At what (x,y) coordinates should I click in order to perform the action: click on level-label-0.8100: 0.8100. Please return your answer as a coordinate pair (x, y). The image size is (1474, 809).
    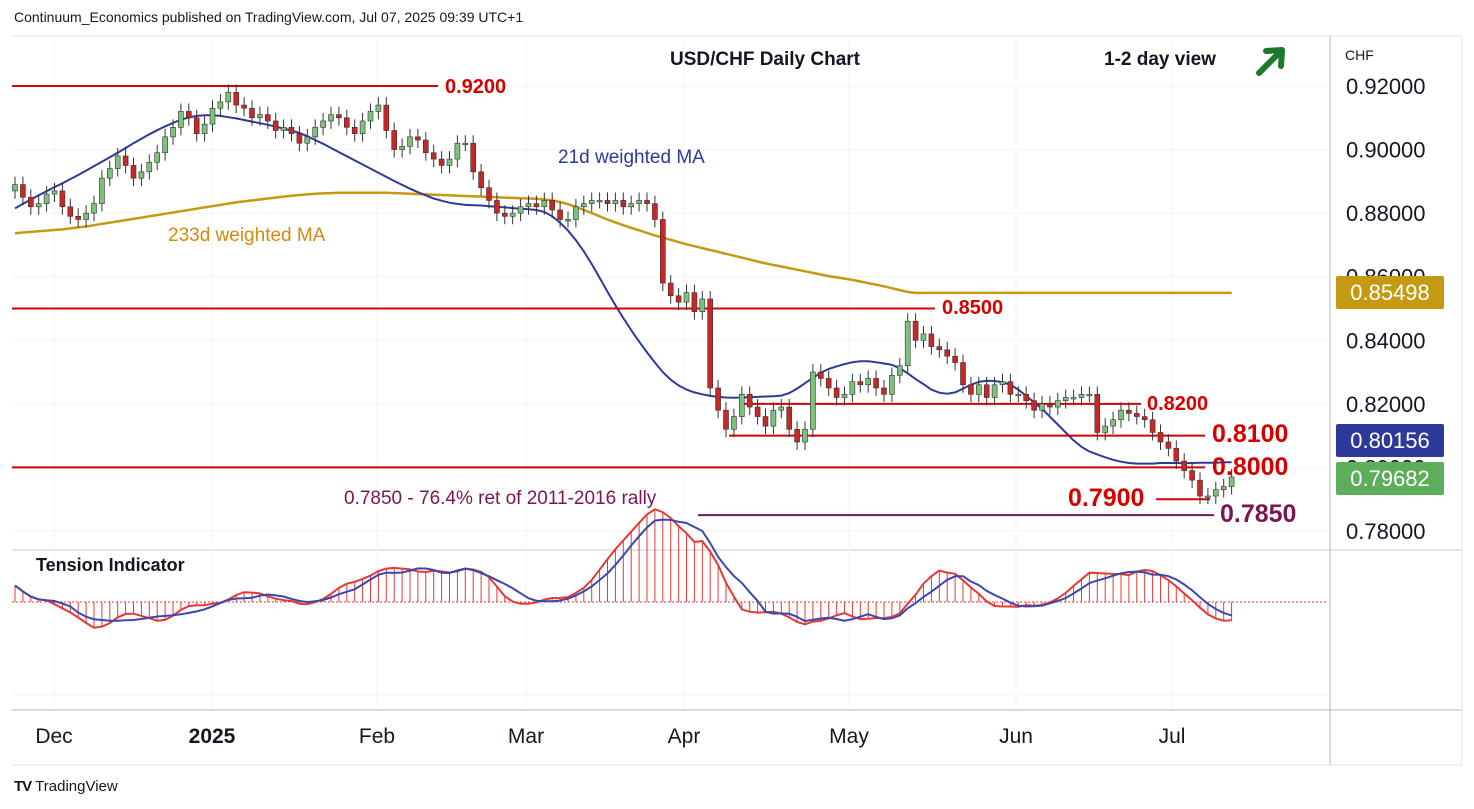
    Looking at the image, I should click on (1250, 434).